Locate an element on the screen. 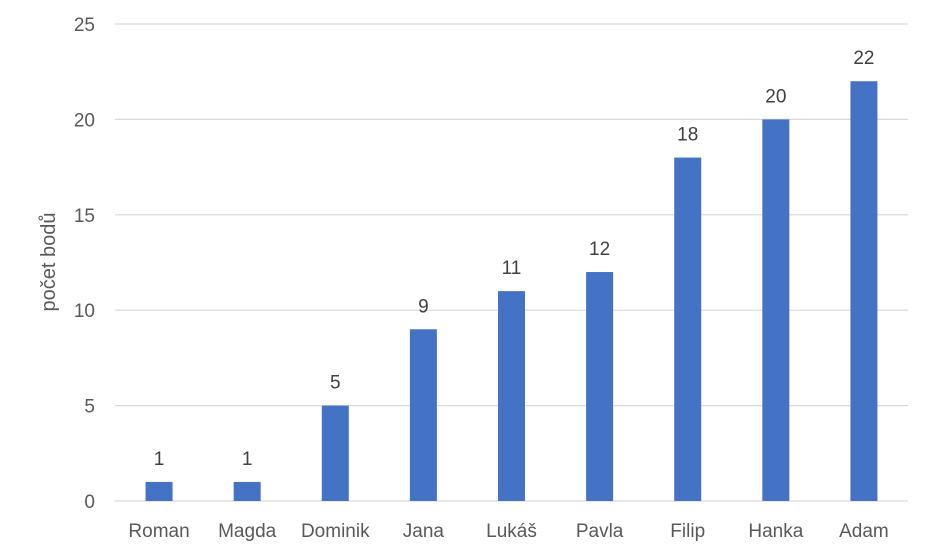  y-axis-label: počet bodů is located at coordinates (49, 262).